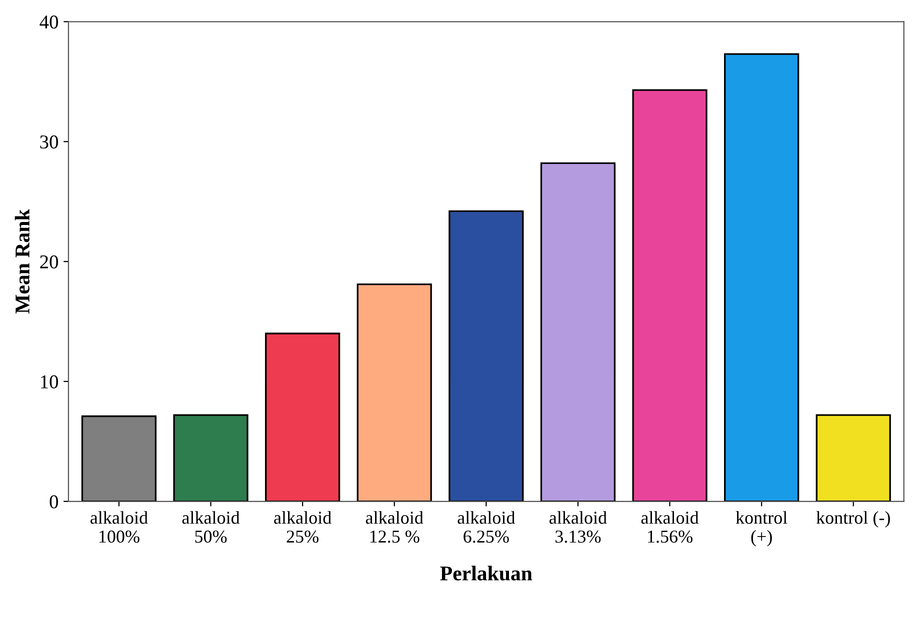  I want to click on x-tick-label: alkaloid 25%, so click(303, 527).